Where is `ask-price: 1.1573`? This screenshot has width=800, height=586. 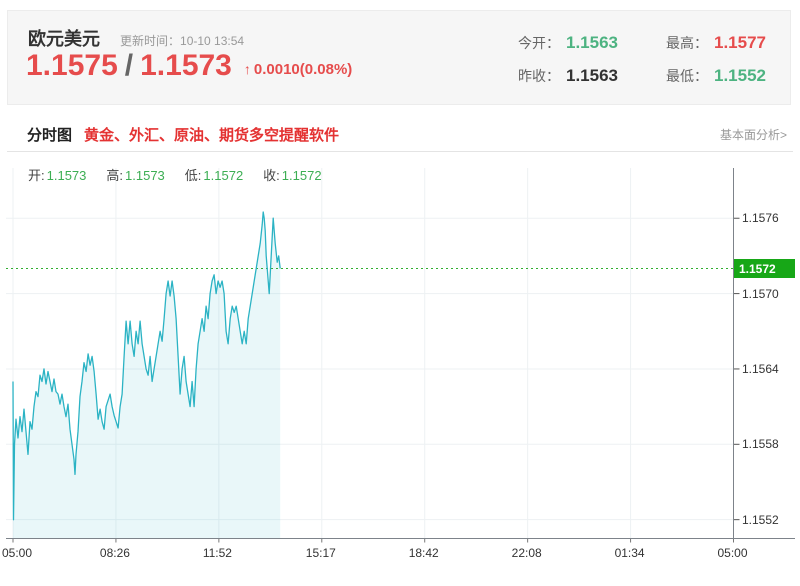
ask-price: 1.1573 is located at coordinates (186, 65).